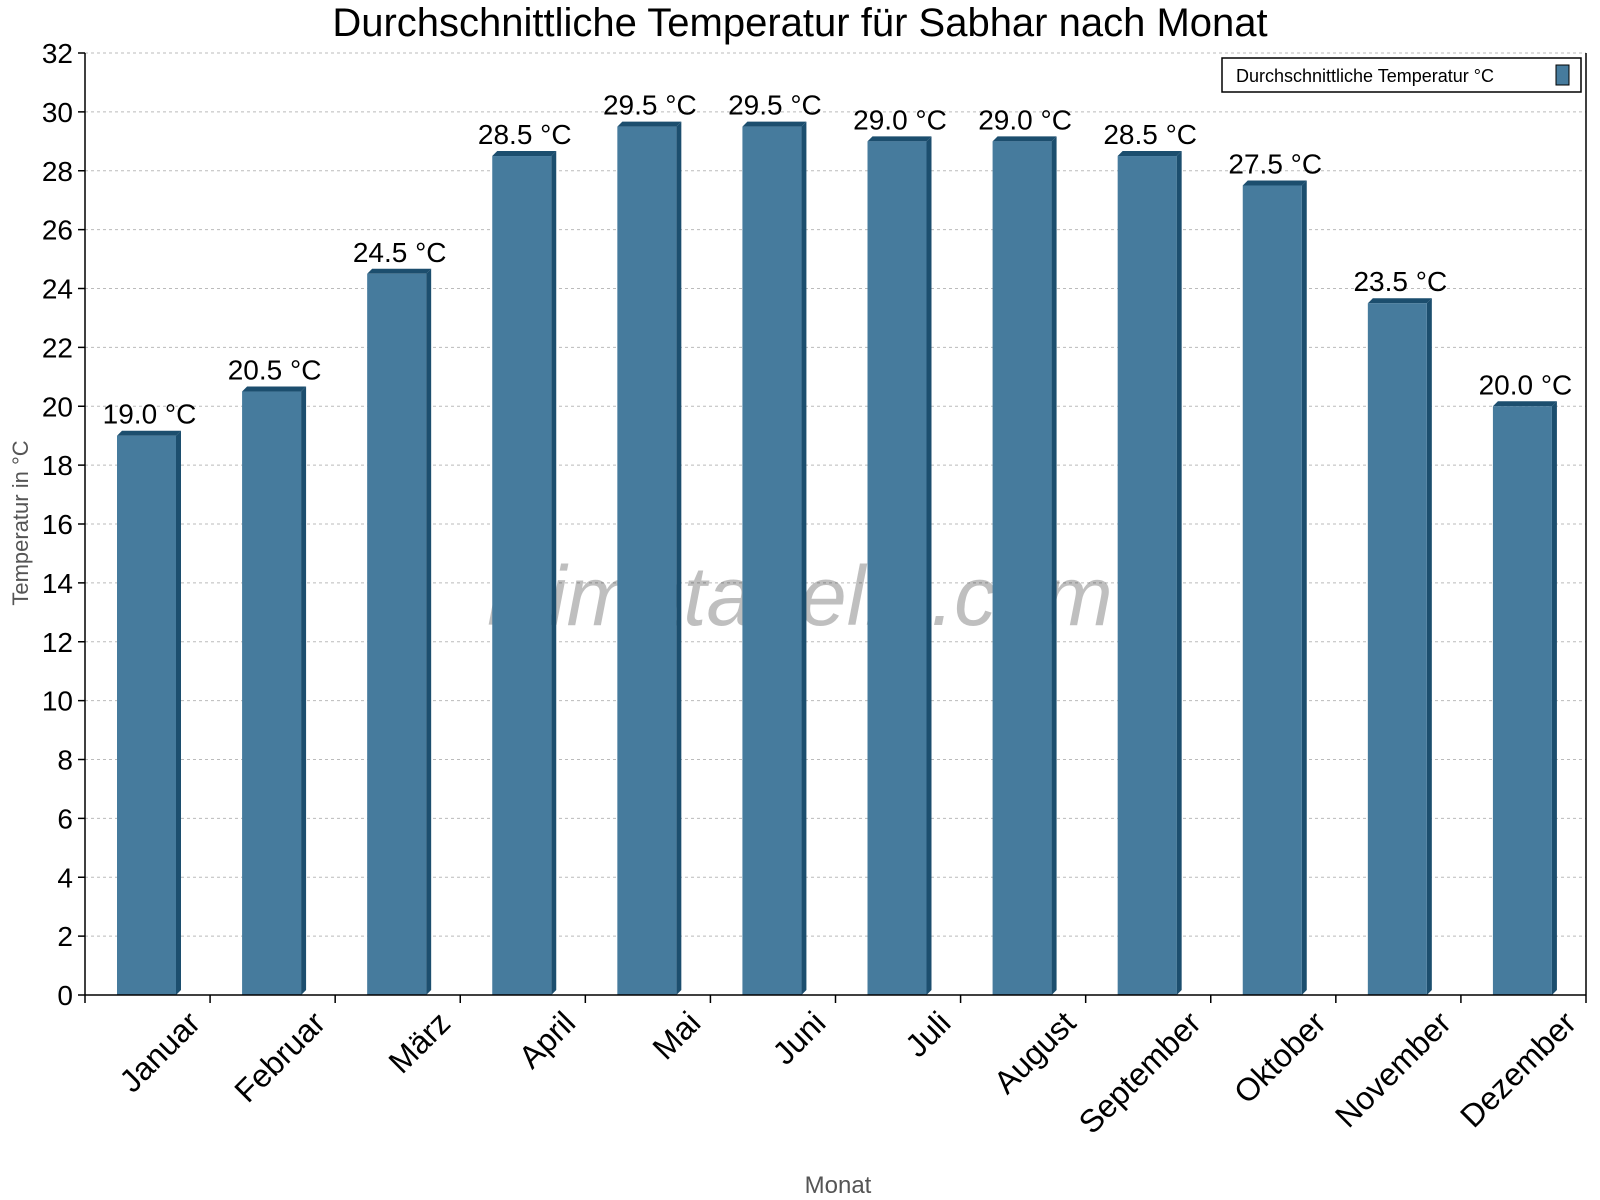 The height and width of the screenshot is (1200, 1600). What do you see at coordinates (1518, 1069) in the screenshot?
I see `x-tick-label: Dezember` at bounding box center [1518, 1069].